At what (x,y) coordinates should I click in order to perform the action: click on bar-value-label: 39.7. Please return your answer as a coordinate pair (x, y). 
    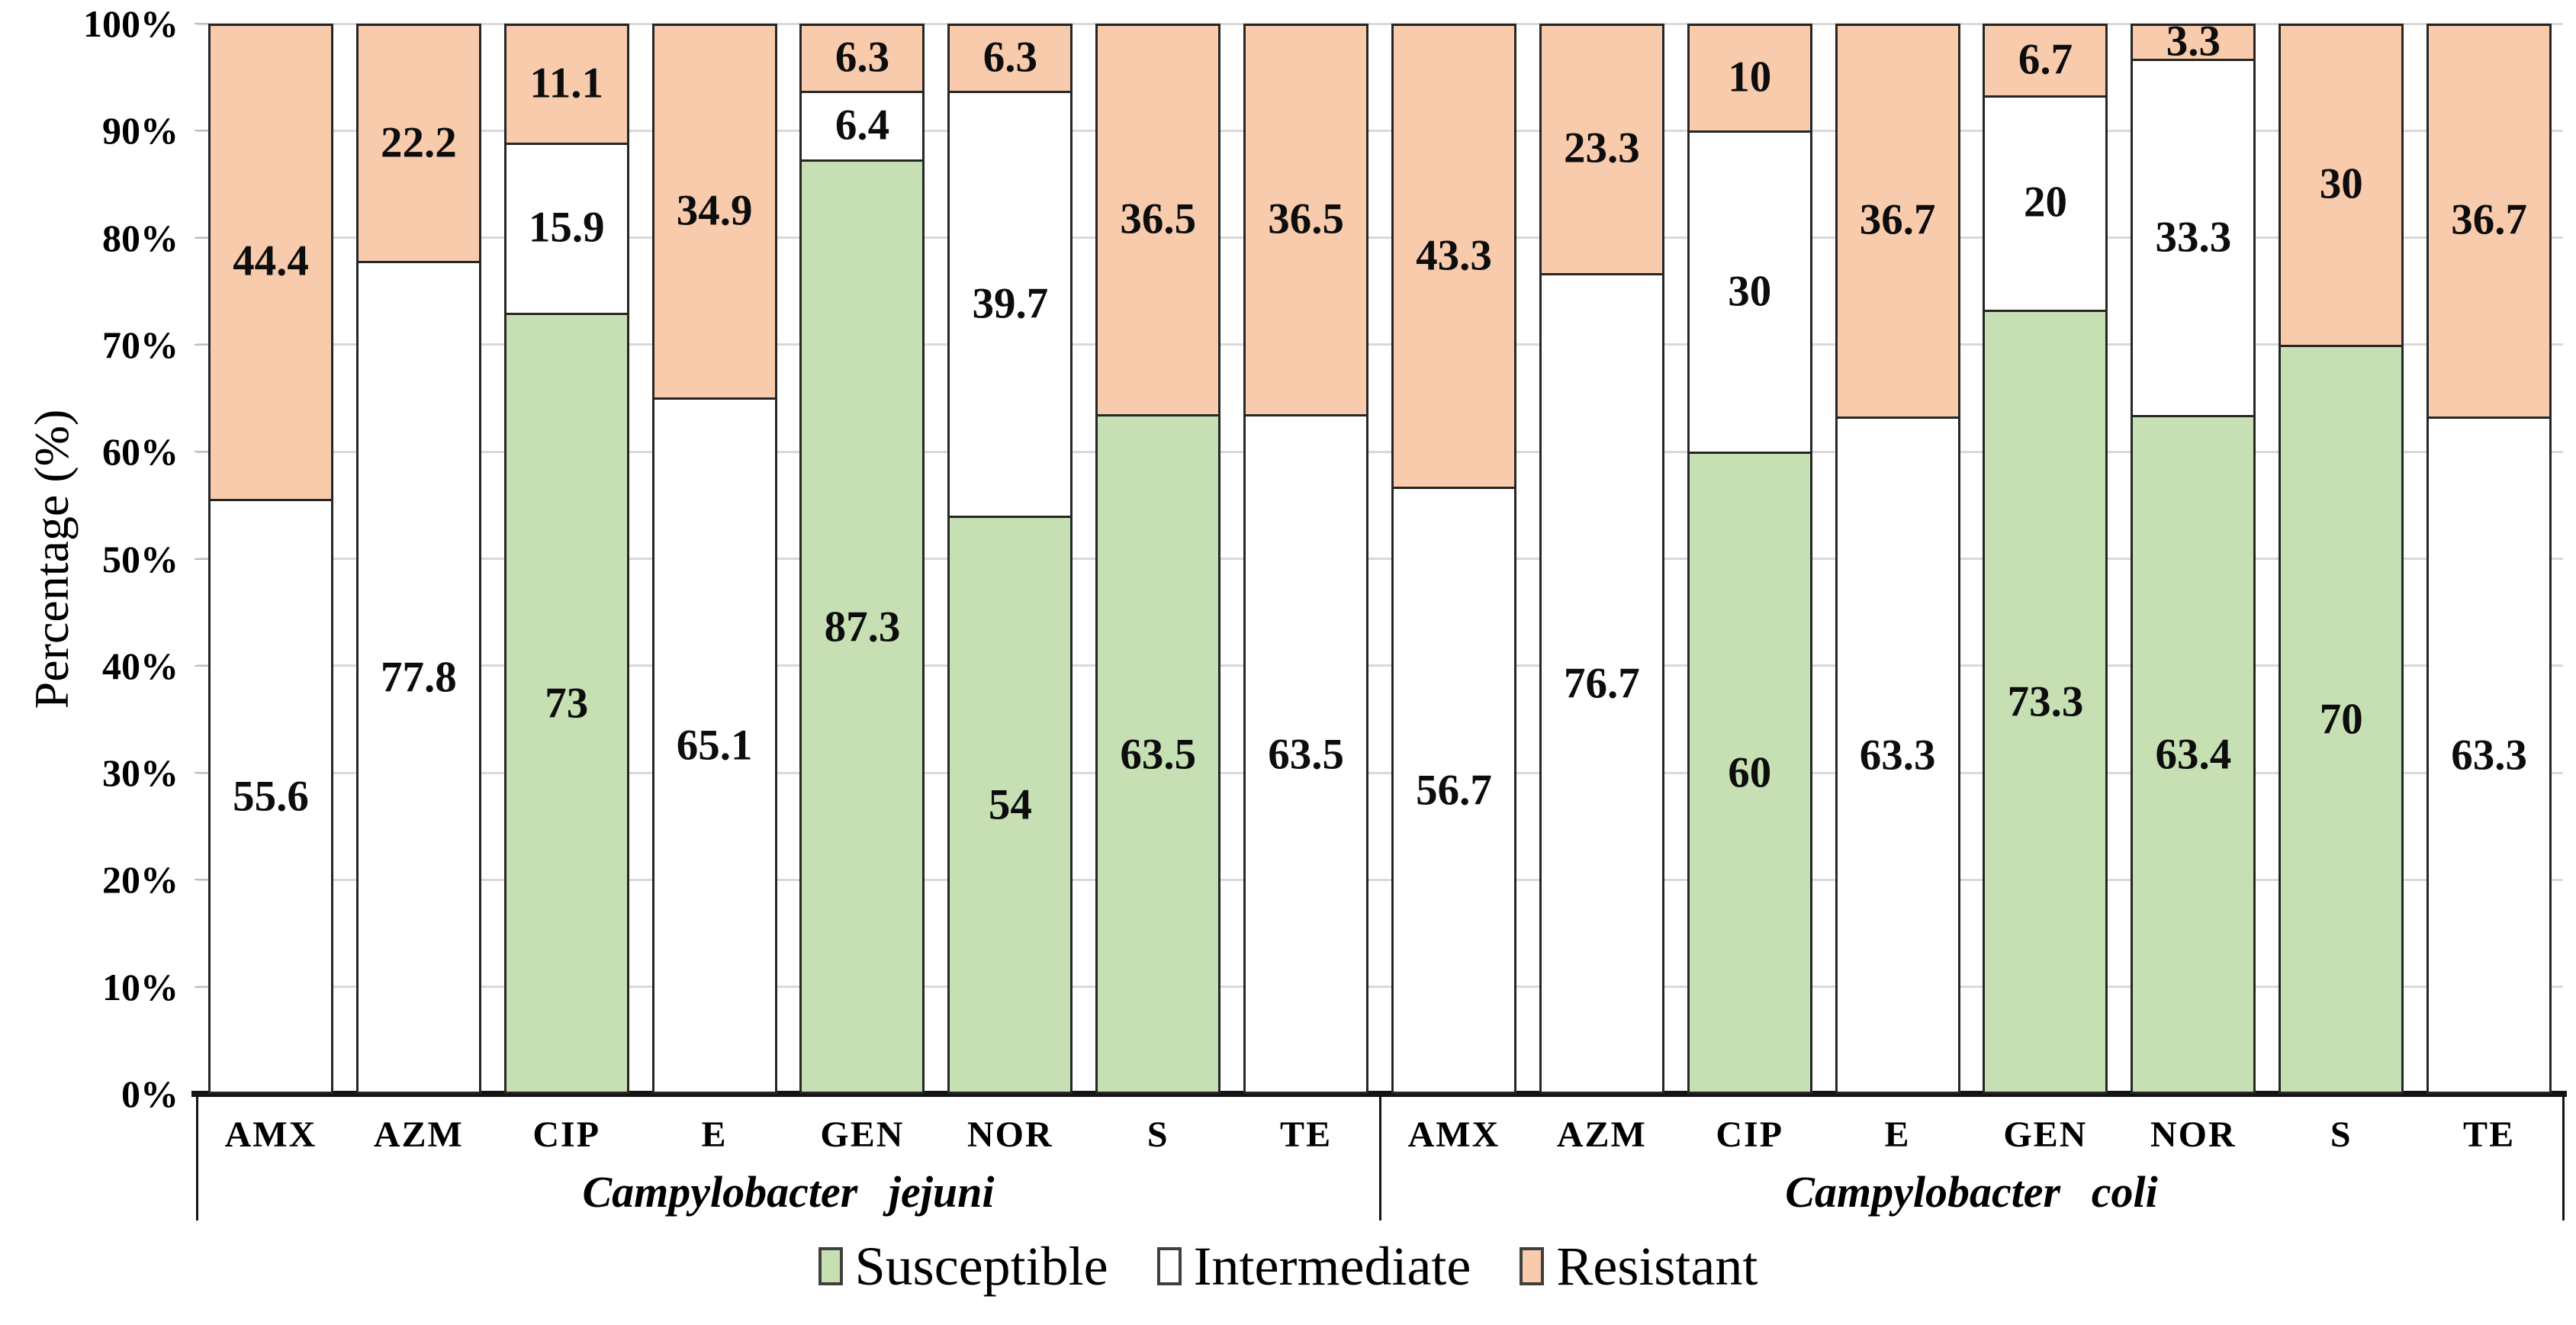
    Looking at the image, I should click on (1011, 304).